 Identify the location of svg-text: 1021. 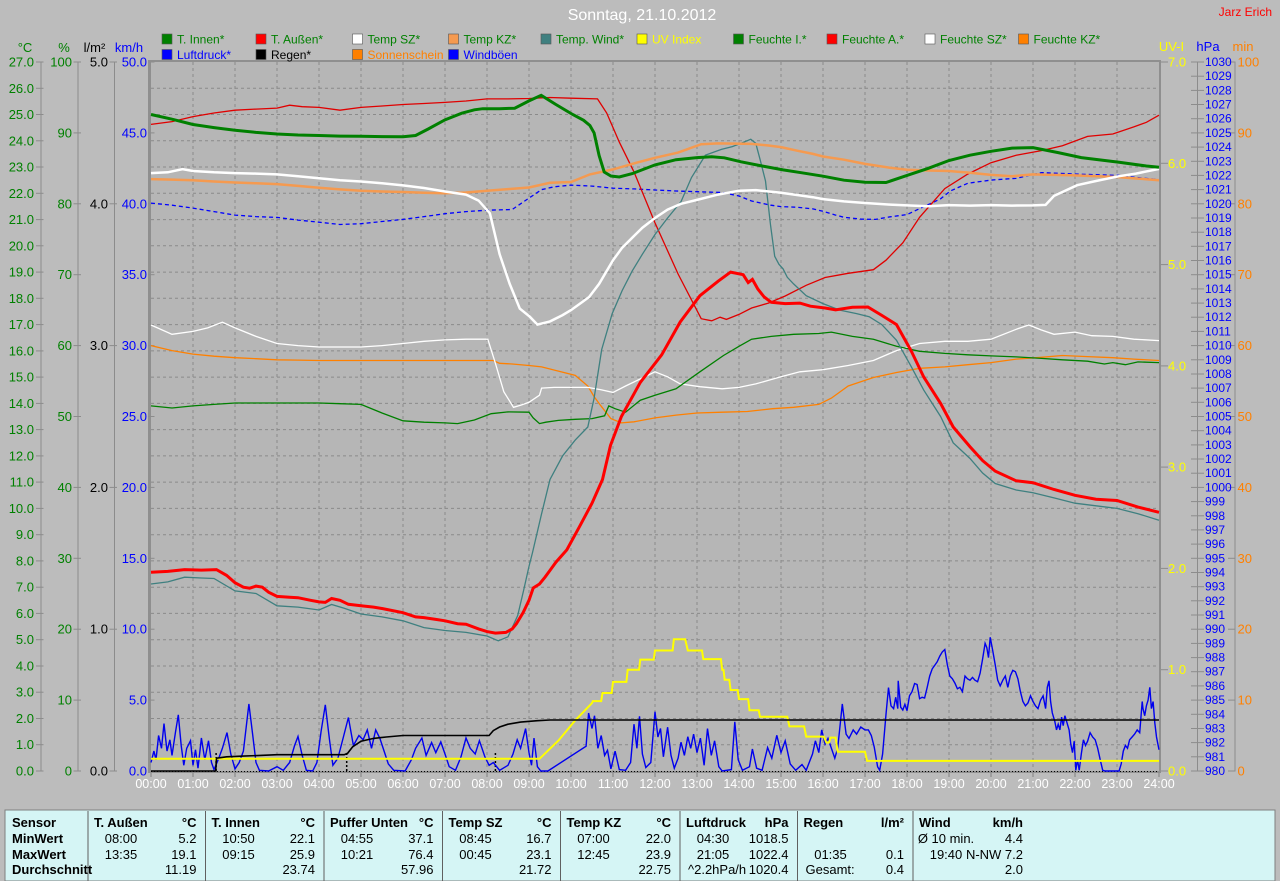
(1218, 190).